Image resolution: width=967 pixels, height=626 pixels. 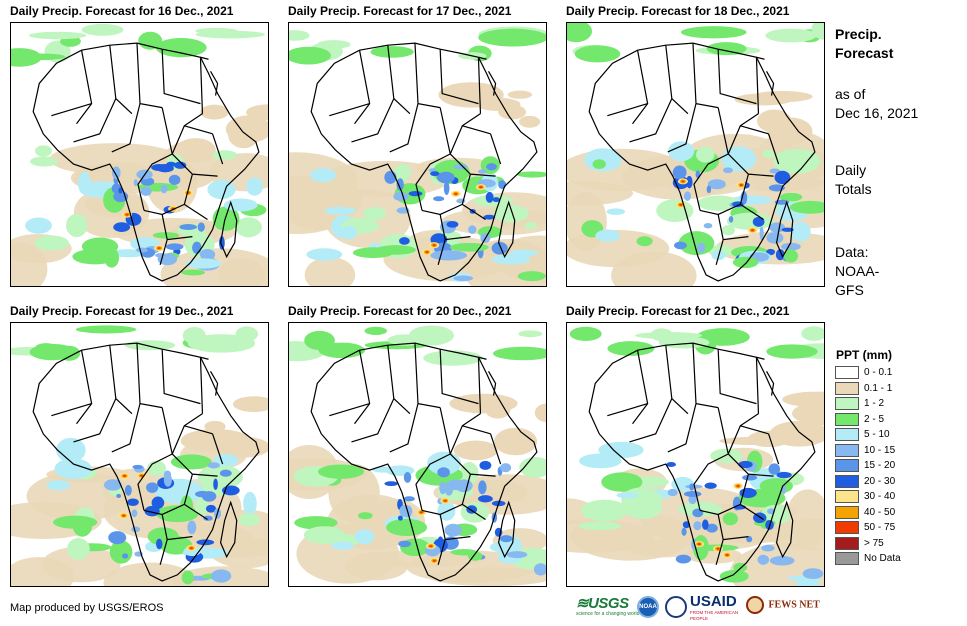 I want to click on sidebar-data-source: Data: NOAA- GFS, so click(x=857, y=271).